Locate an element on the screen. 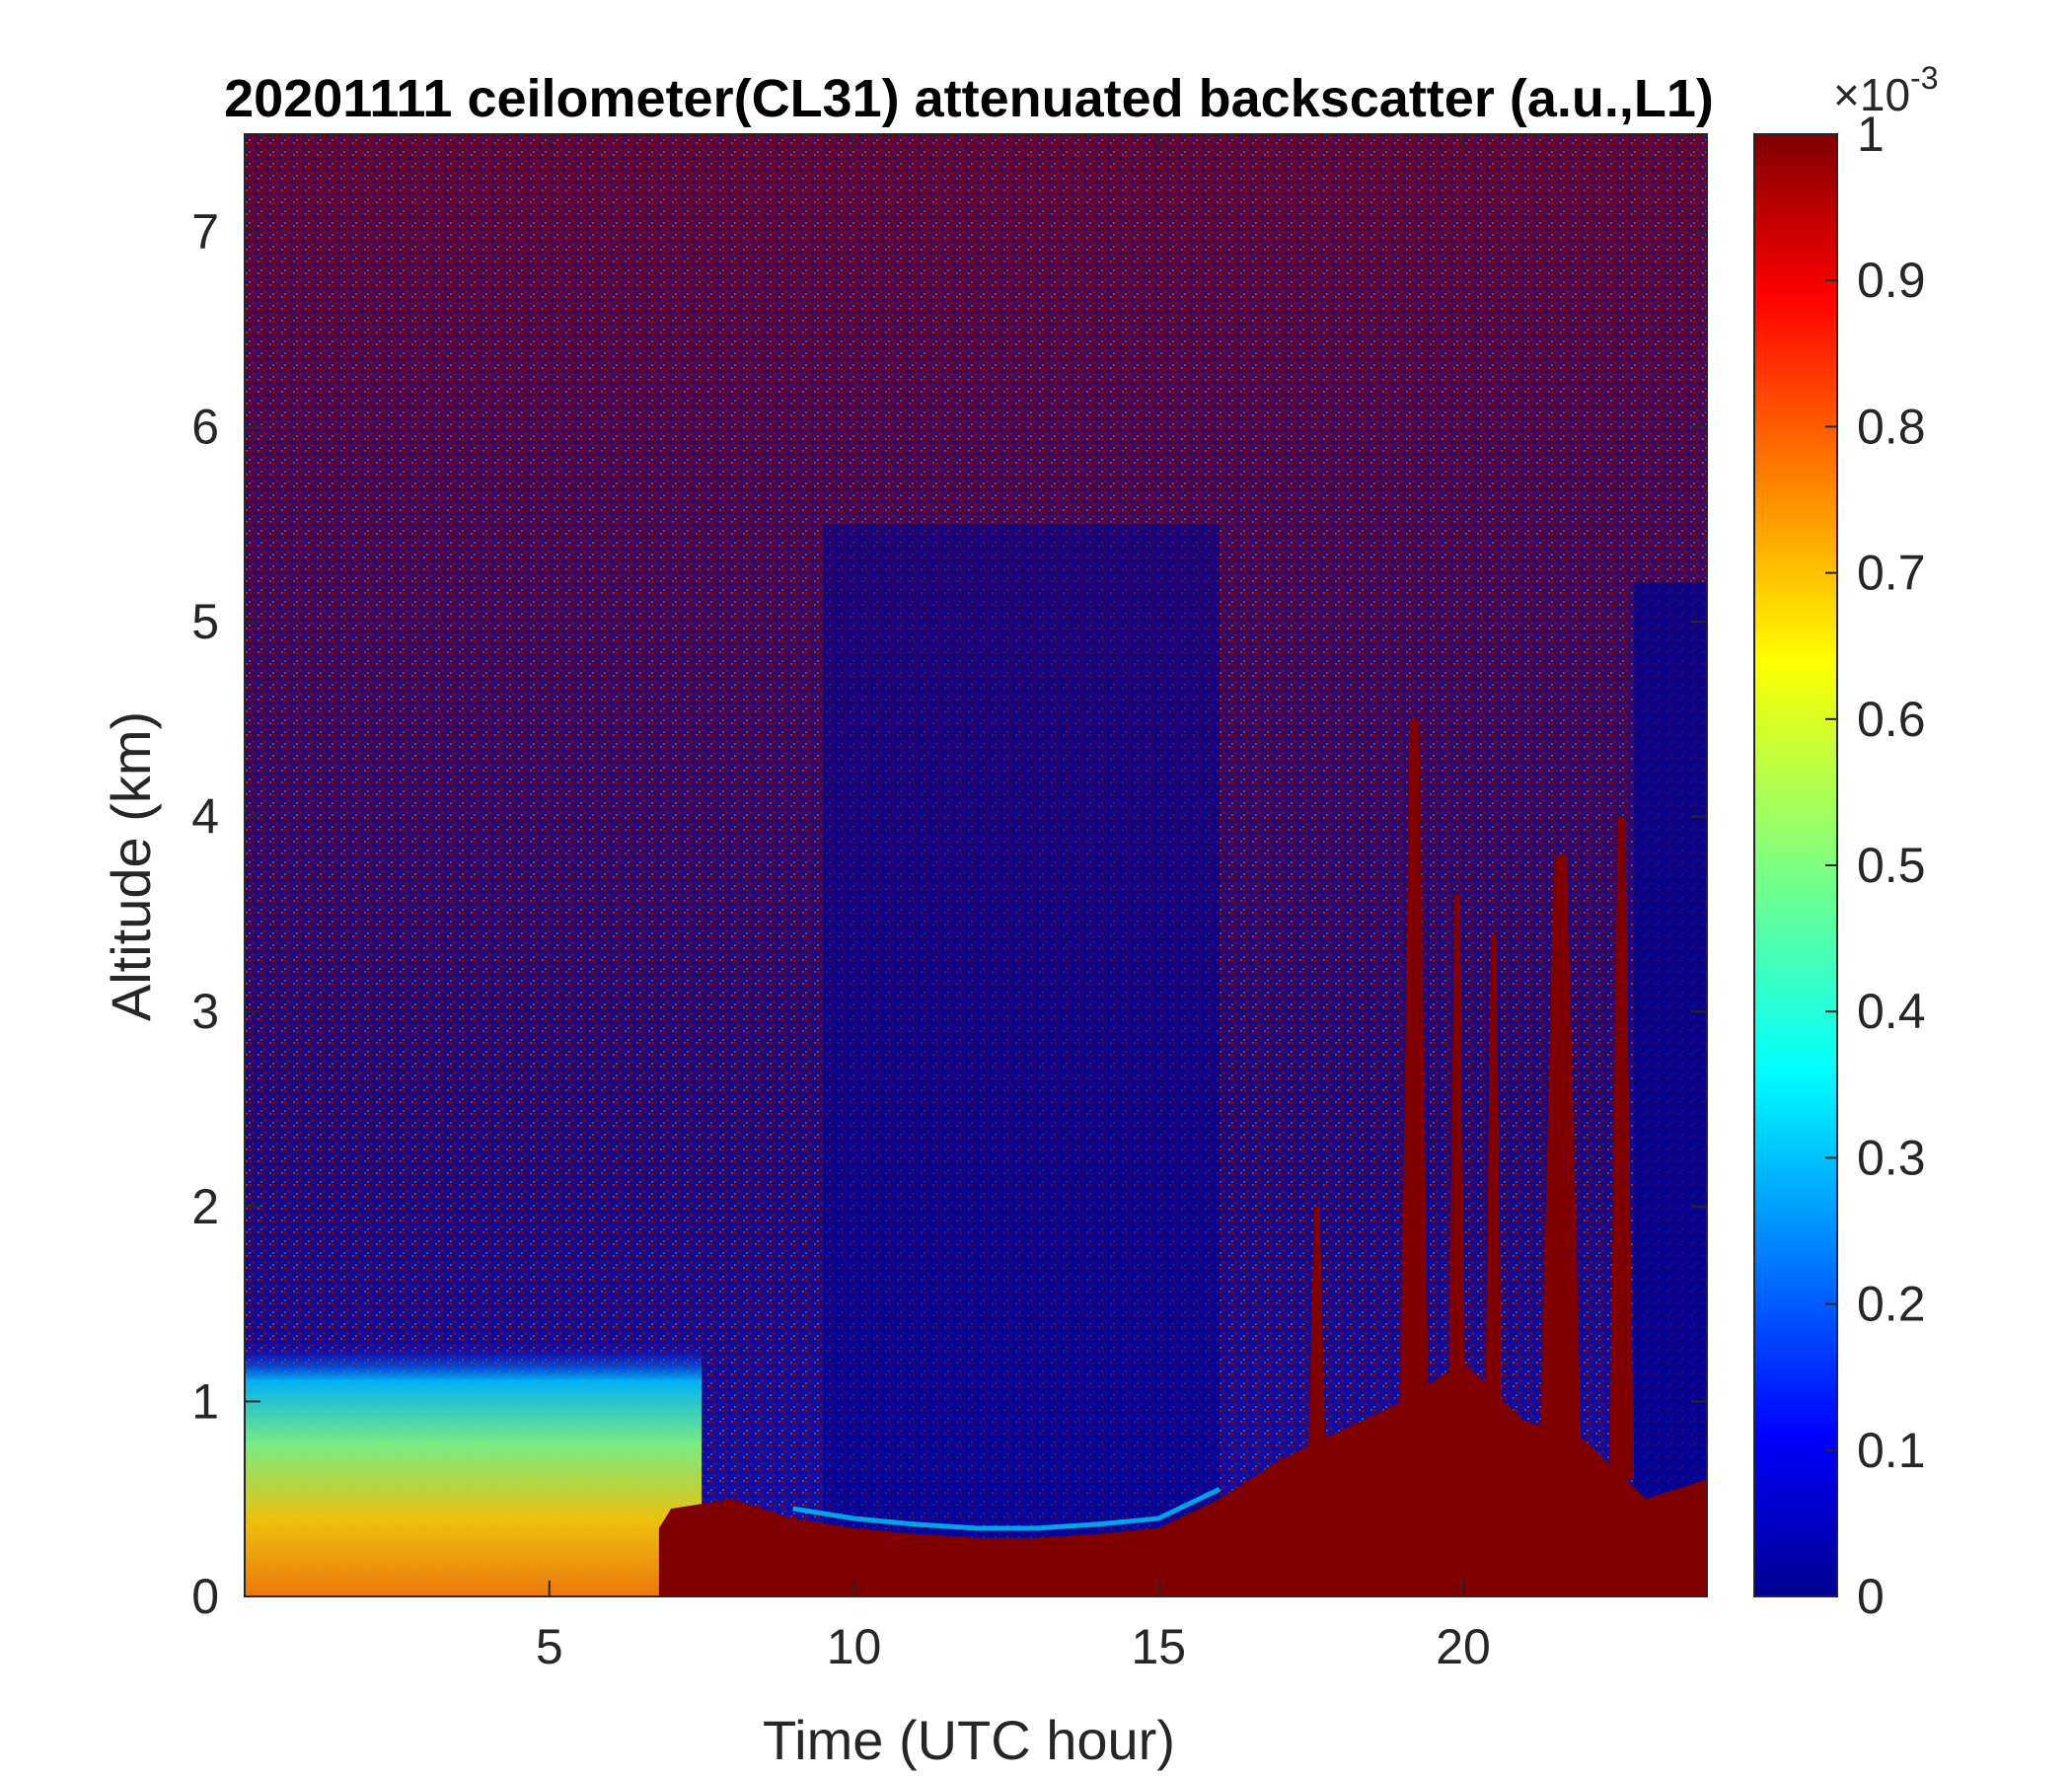  colorbar-exponent: -3 is located at coordinates (1924, 78).